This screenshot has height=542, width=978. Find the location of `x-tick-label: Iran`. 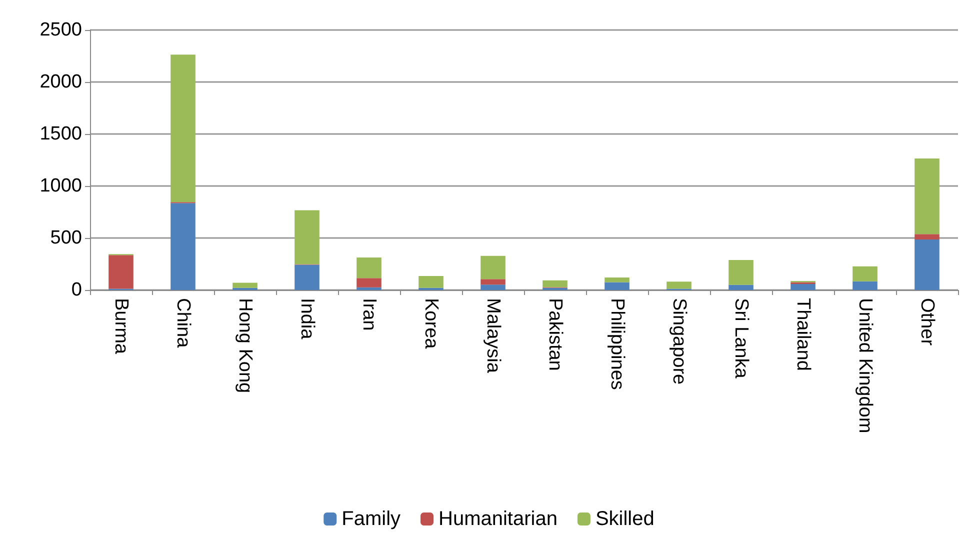

x-tick-label: Iran is located at coordinates (369, 314).